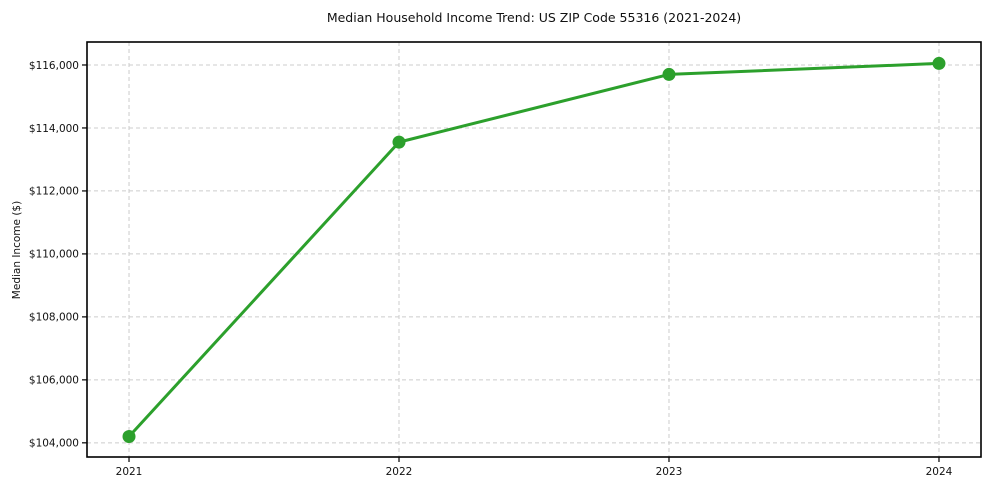 The width and height of the screenshot is (989, 490). What do you see at coordinates (54, 318) in the screenshot?
I see `y-tick-label: $108,000` at bounding box center [54, 318].